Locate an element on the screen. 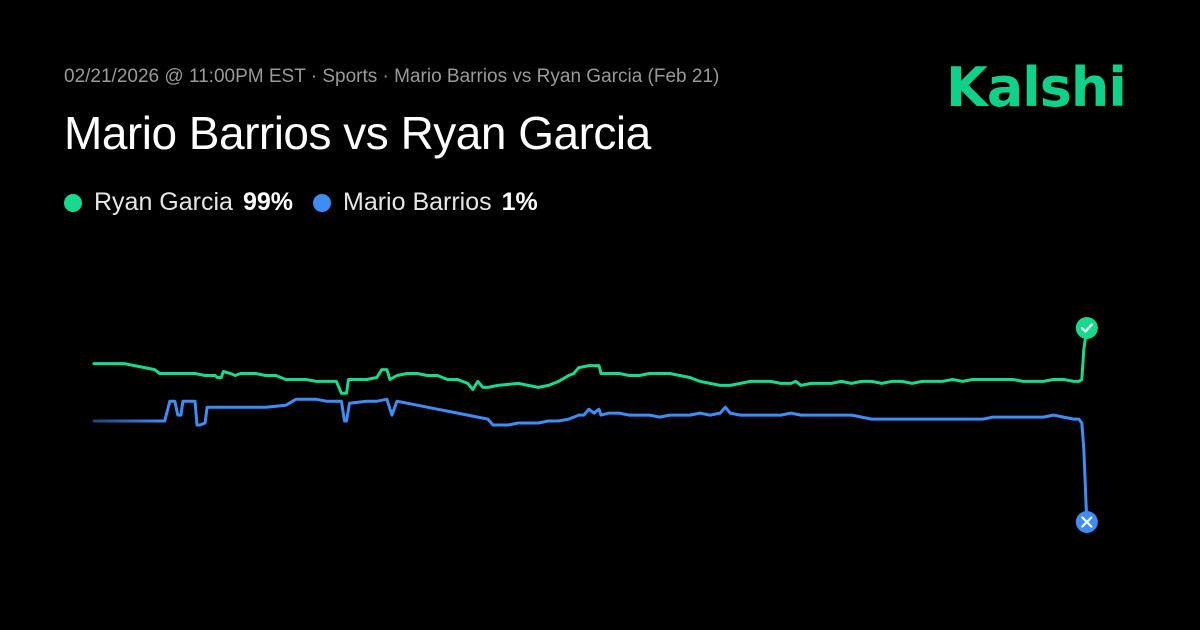 Image resolution: width=1200 pixels, height=630 pixels. check-icon is located at coordinates (1086, 327).